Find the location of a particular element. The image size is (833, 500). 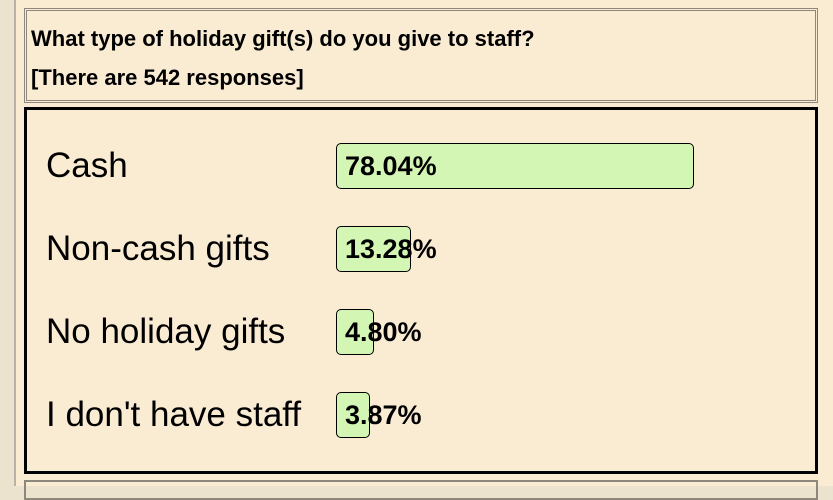

result-row: Cash 78.04% is located at coordinates (422, 166).